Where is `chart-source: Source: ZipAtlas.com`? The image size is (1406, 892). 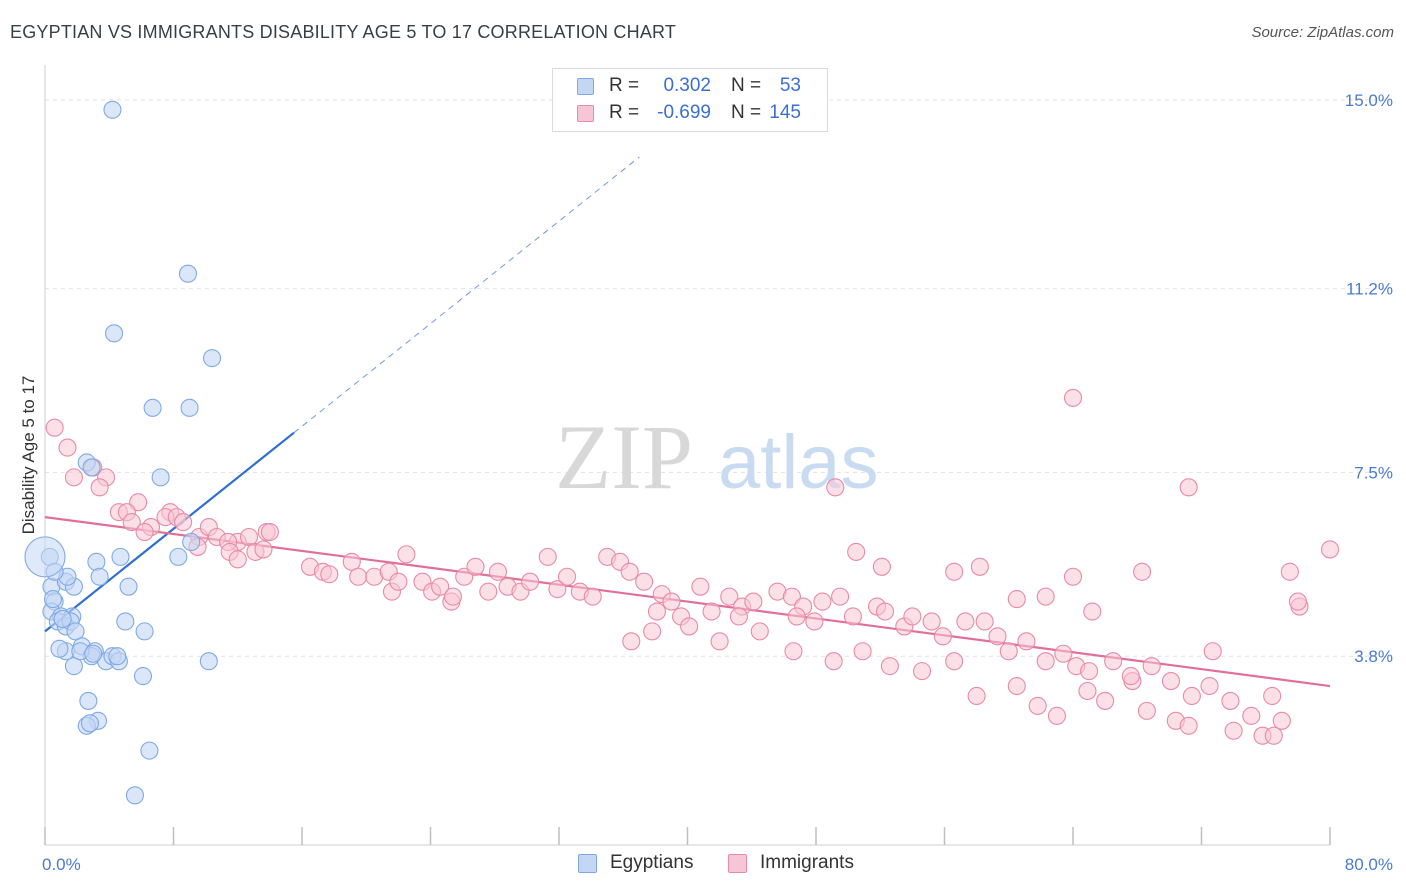
chart-source: Source: ZipAtlas.com is located at coordinates (1322, 32).